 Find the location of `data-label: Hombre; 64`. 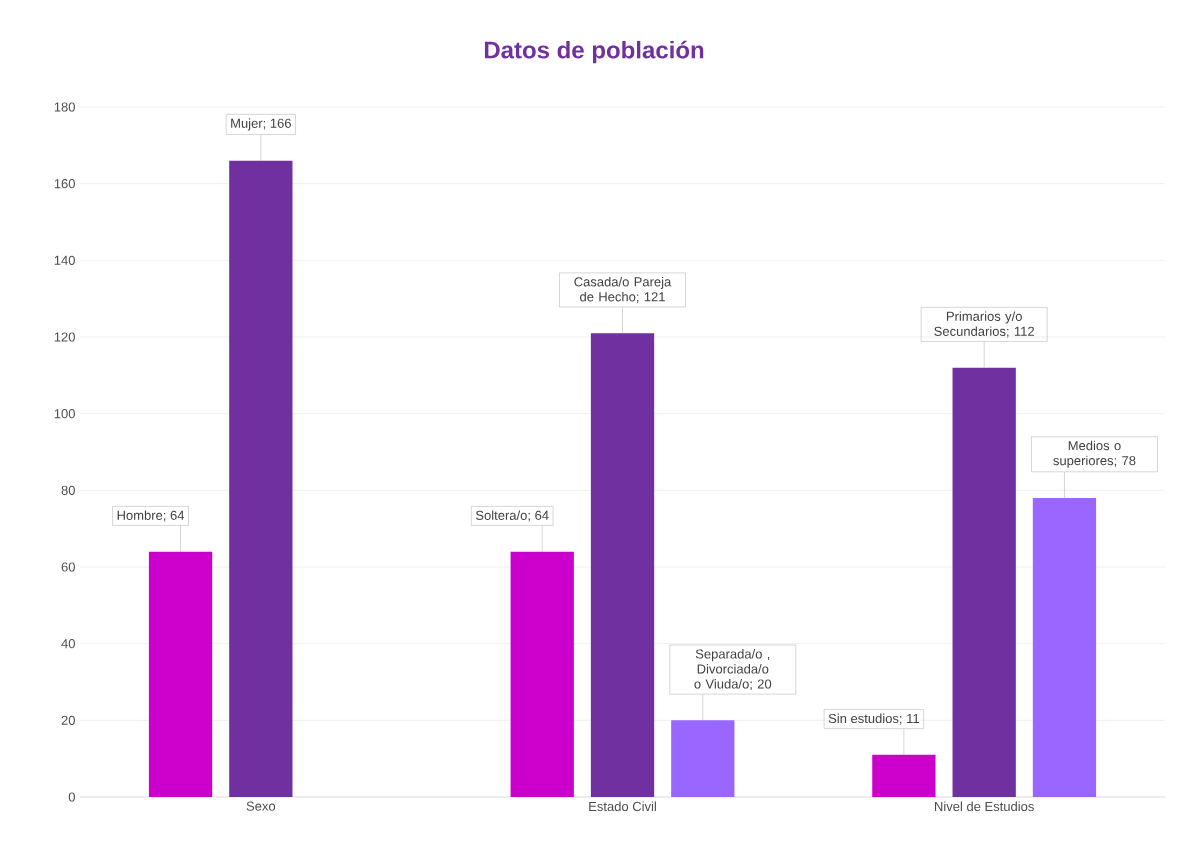

data-label: Hombre; 64 is located at coordinates (151, 516).